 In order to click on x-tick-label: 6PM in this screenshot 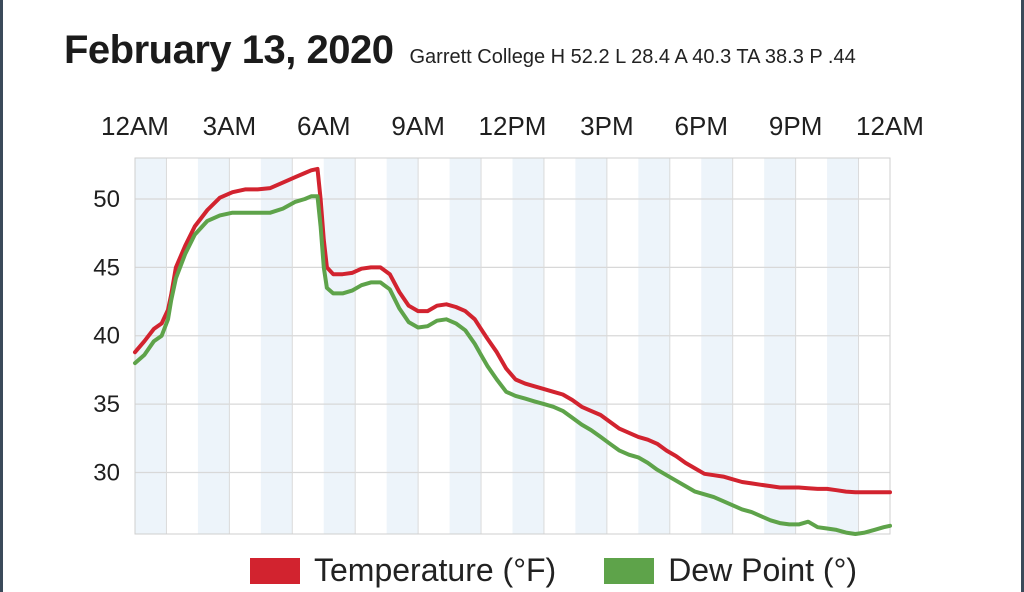, I will do `click(701, 126)`.